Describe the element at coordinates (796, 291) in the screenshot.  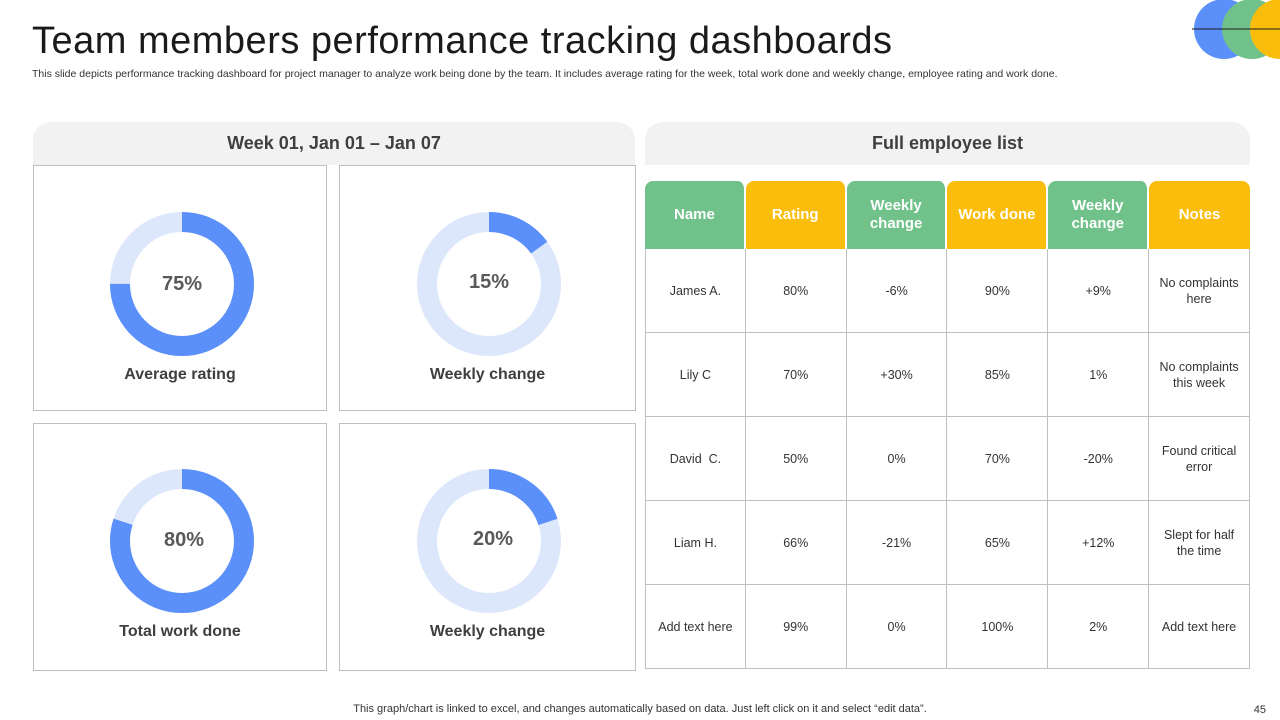
I see `cell-rating: 80%` at that location.